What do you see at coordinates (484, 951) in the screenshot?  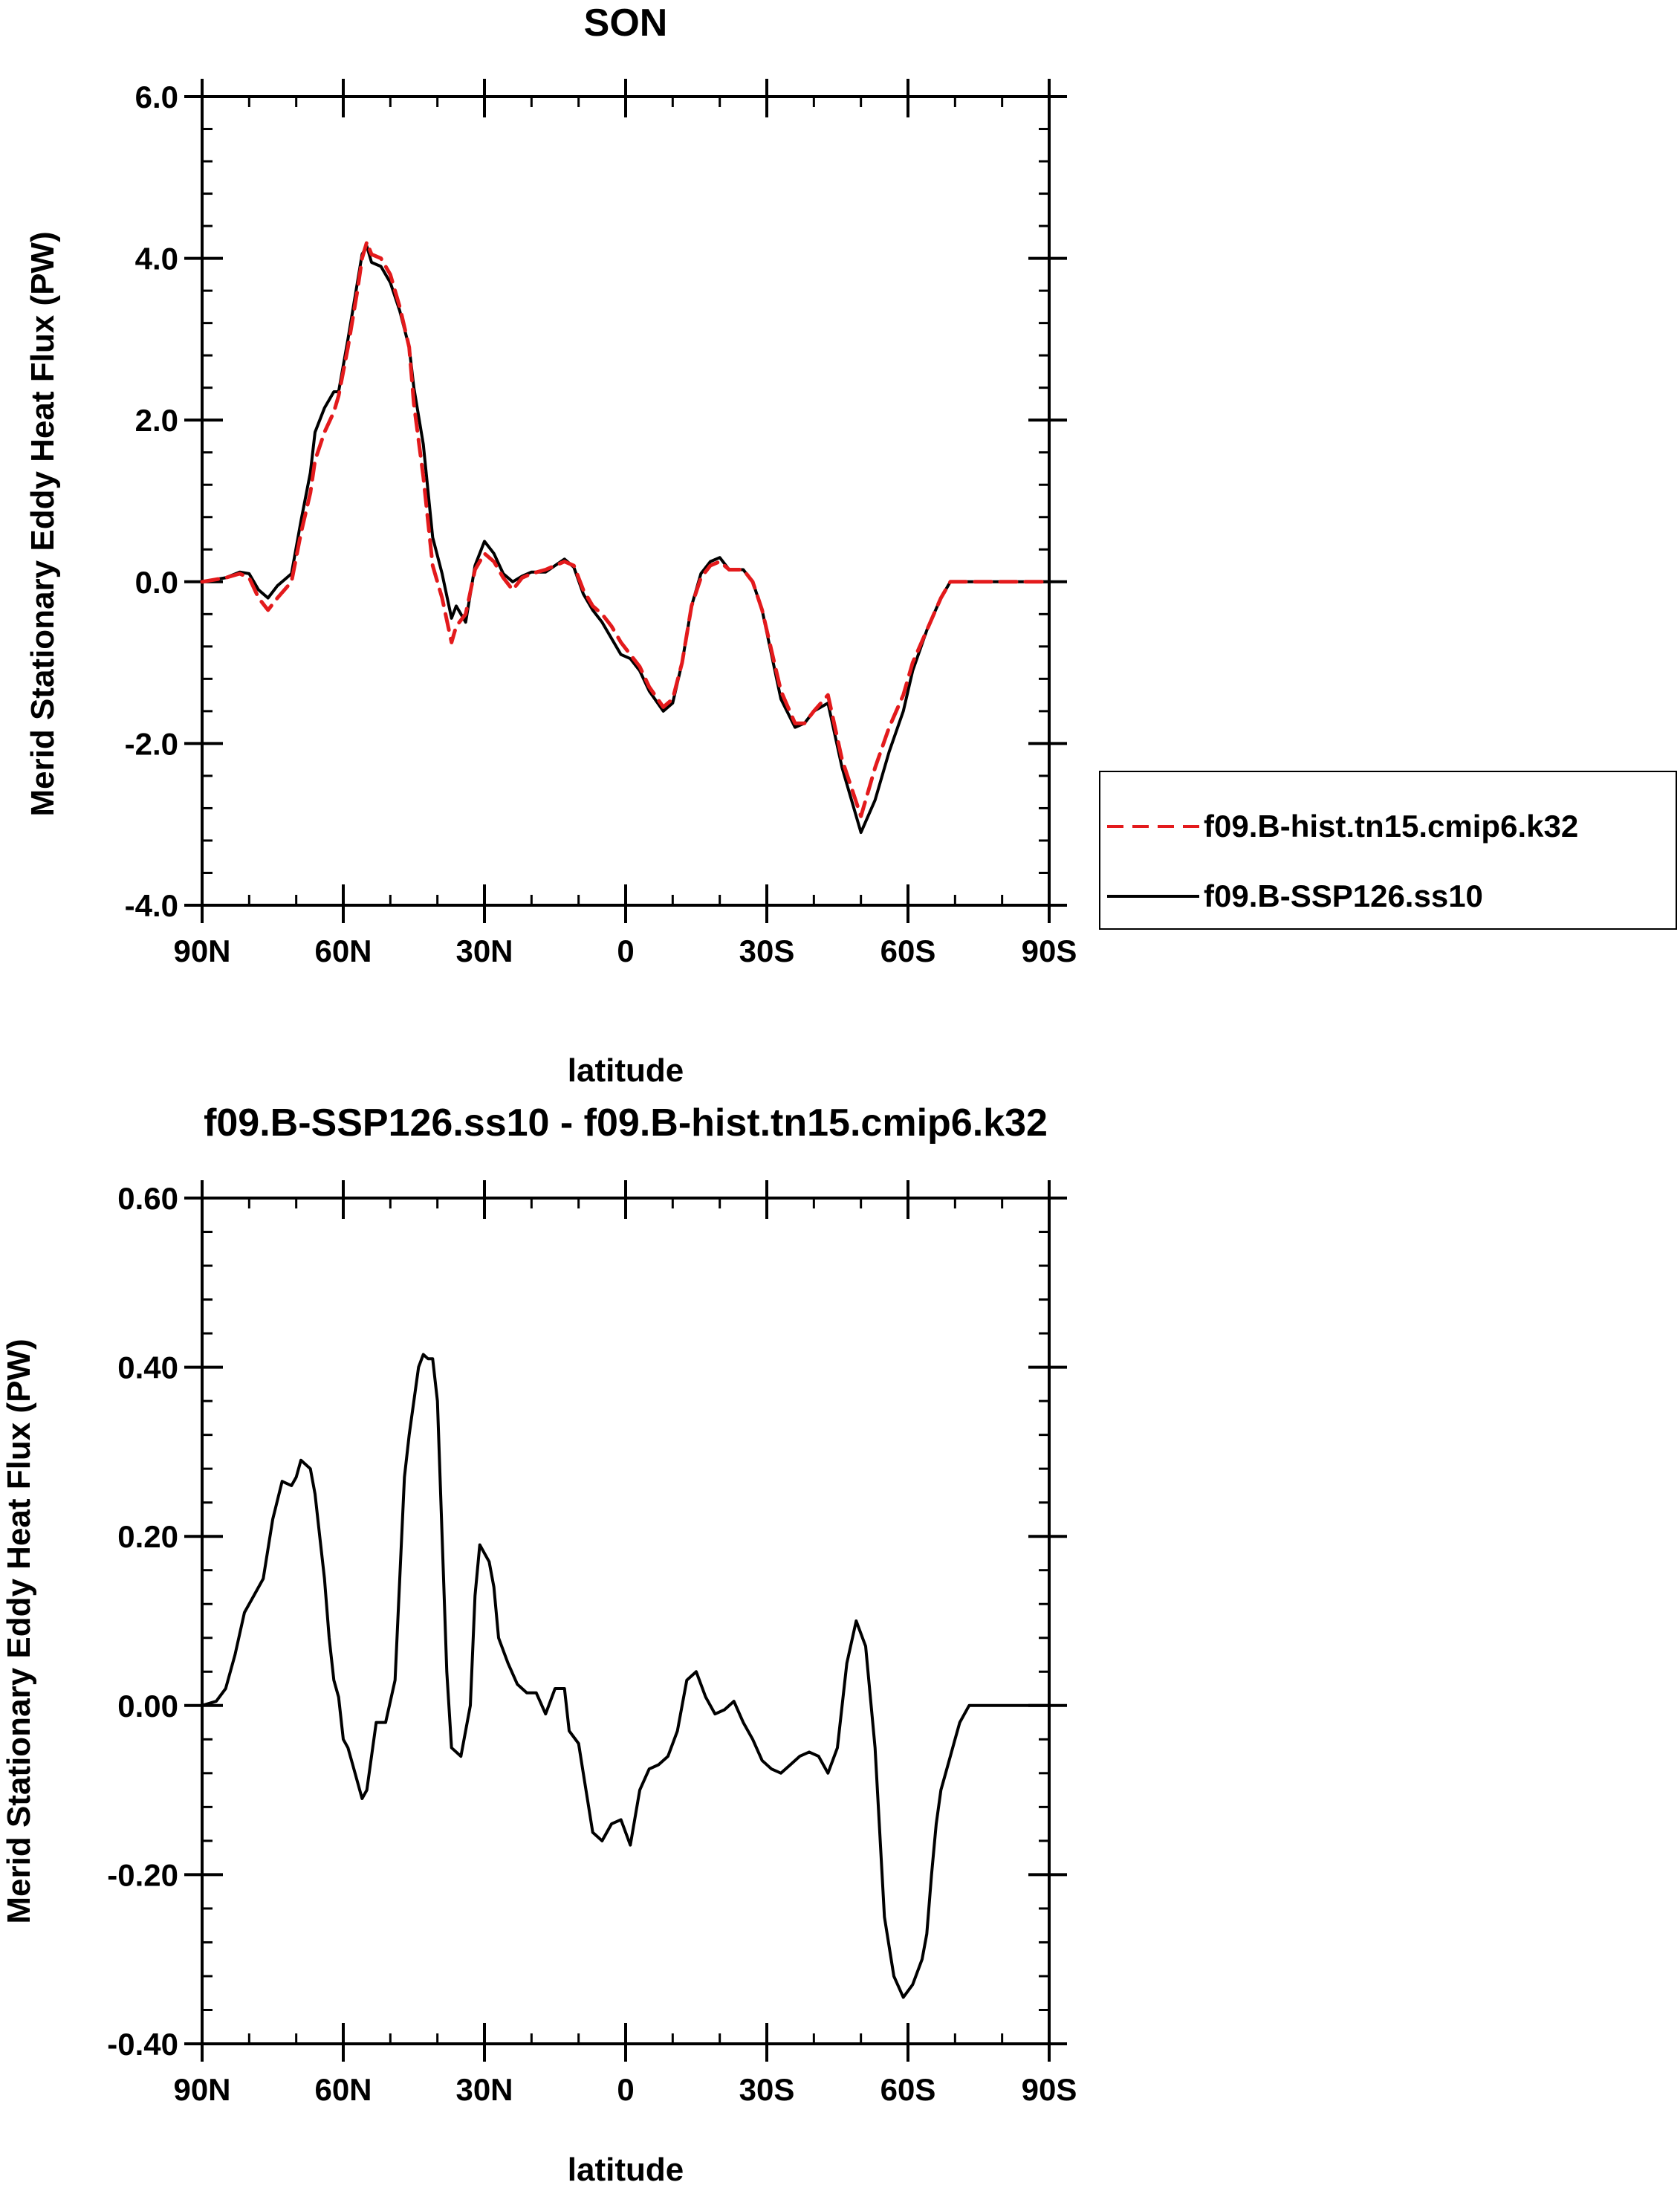 I see `top-x-tick-label: 30N` at bounding box center [484, 951].